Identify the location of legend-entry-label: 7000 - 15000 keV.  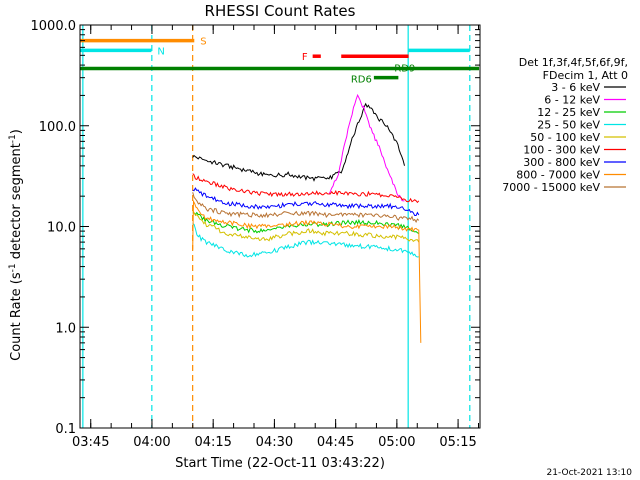
(551, 187).